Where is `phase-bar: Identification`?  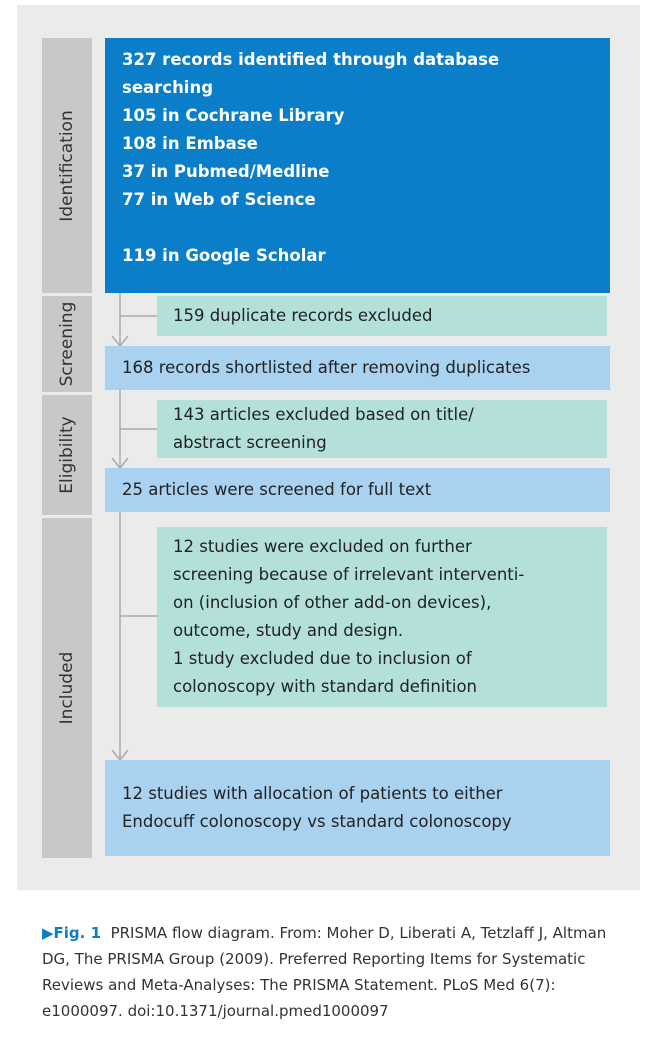
phase-bar: Identification is located at coordinates (67, 165).